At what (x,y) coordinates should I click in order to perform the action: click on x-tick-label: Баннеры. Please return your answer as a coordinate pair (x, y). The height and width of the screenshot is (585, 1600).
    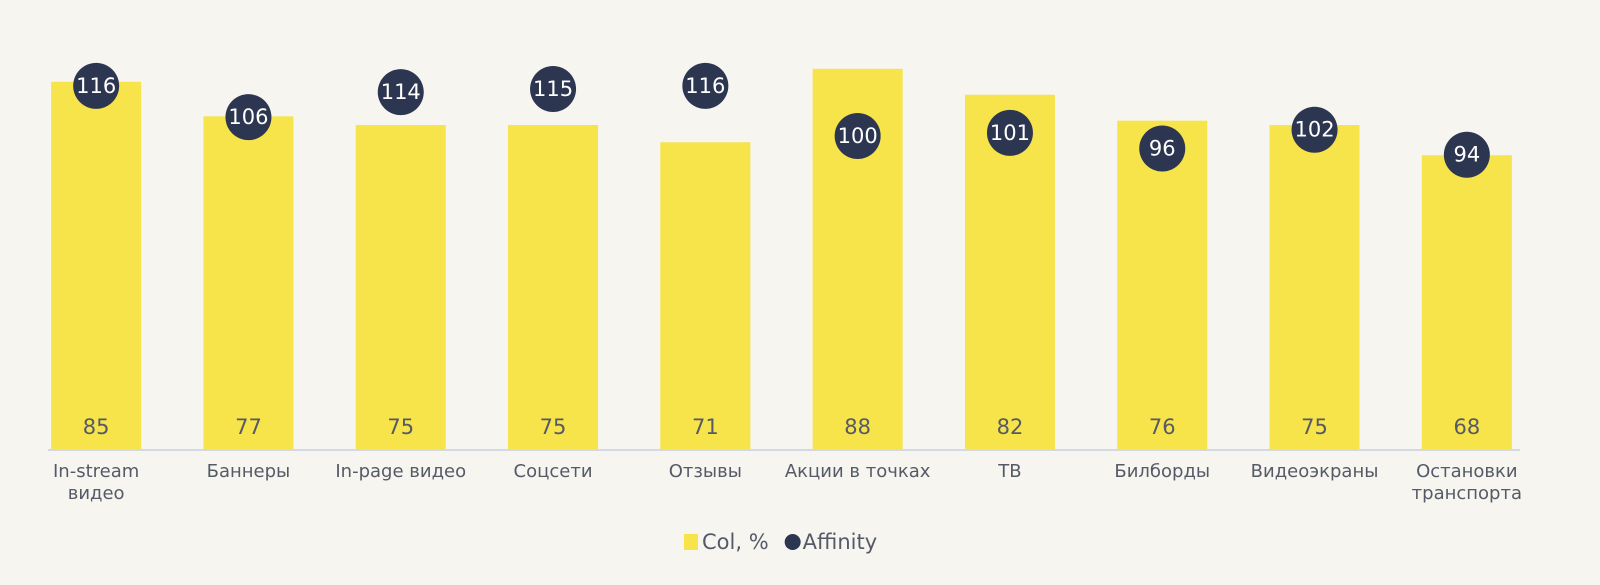
    Looking at the image, I should click on (248, 471).